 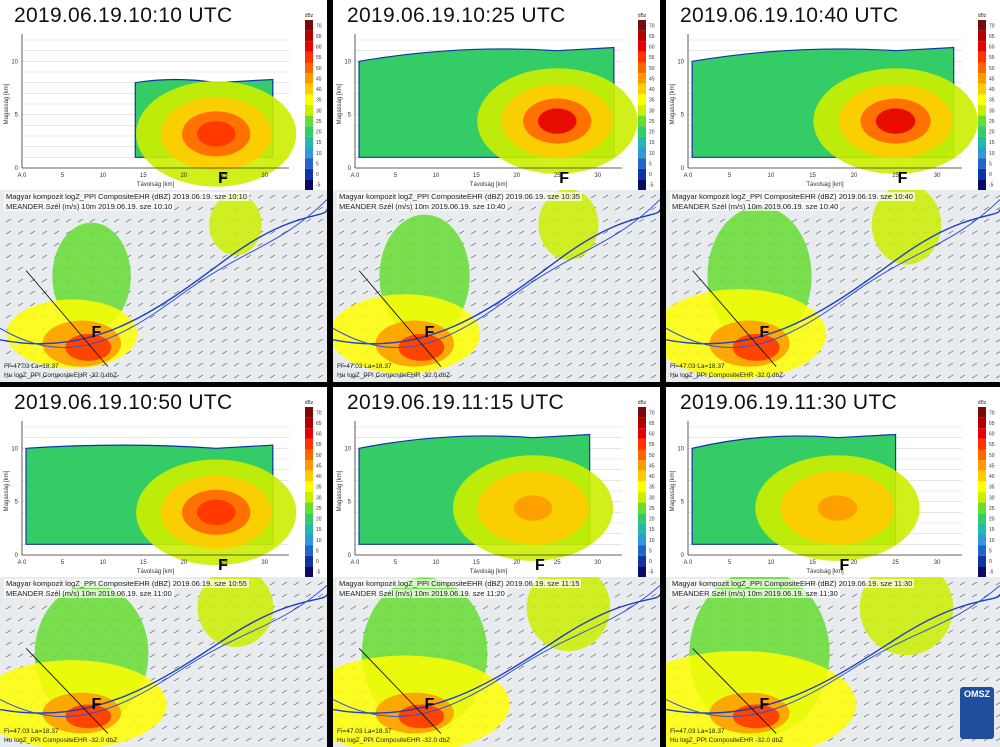 I want to click on border-line, so click(x=496, y=274).